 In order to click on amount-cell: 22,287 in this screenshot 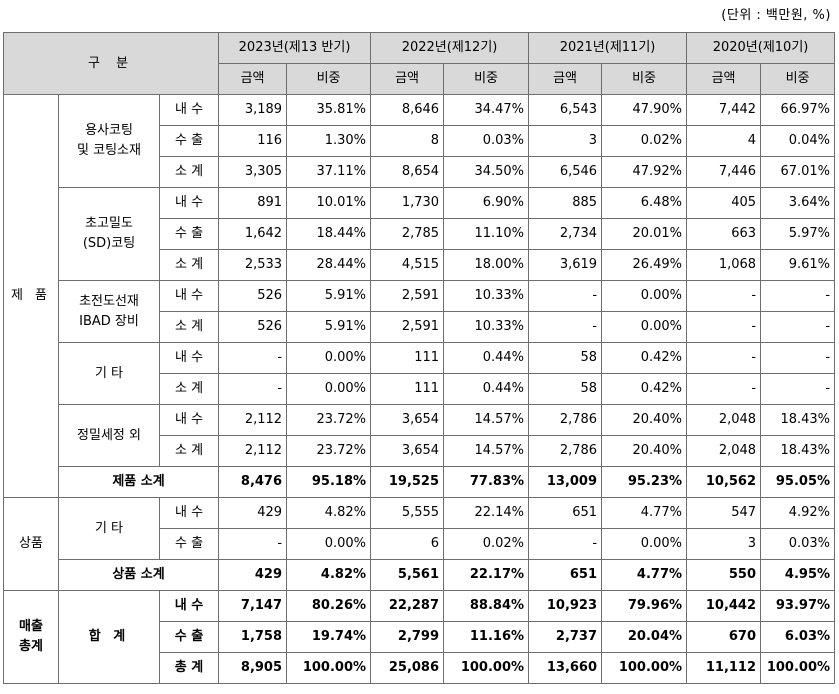, I will do `click(407, 606)`.